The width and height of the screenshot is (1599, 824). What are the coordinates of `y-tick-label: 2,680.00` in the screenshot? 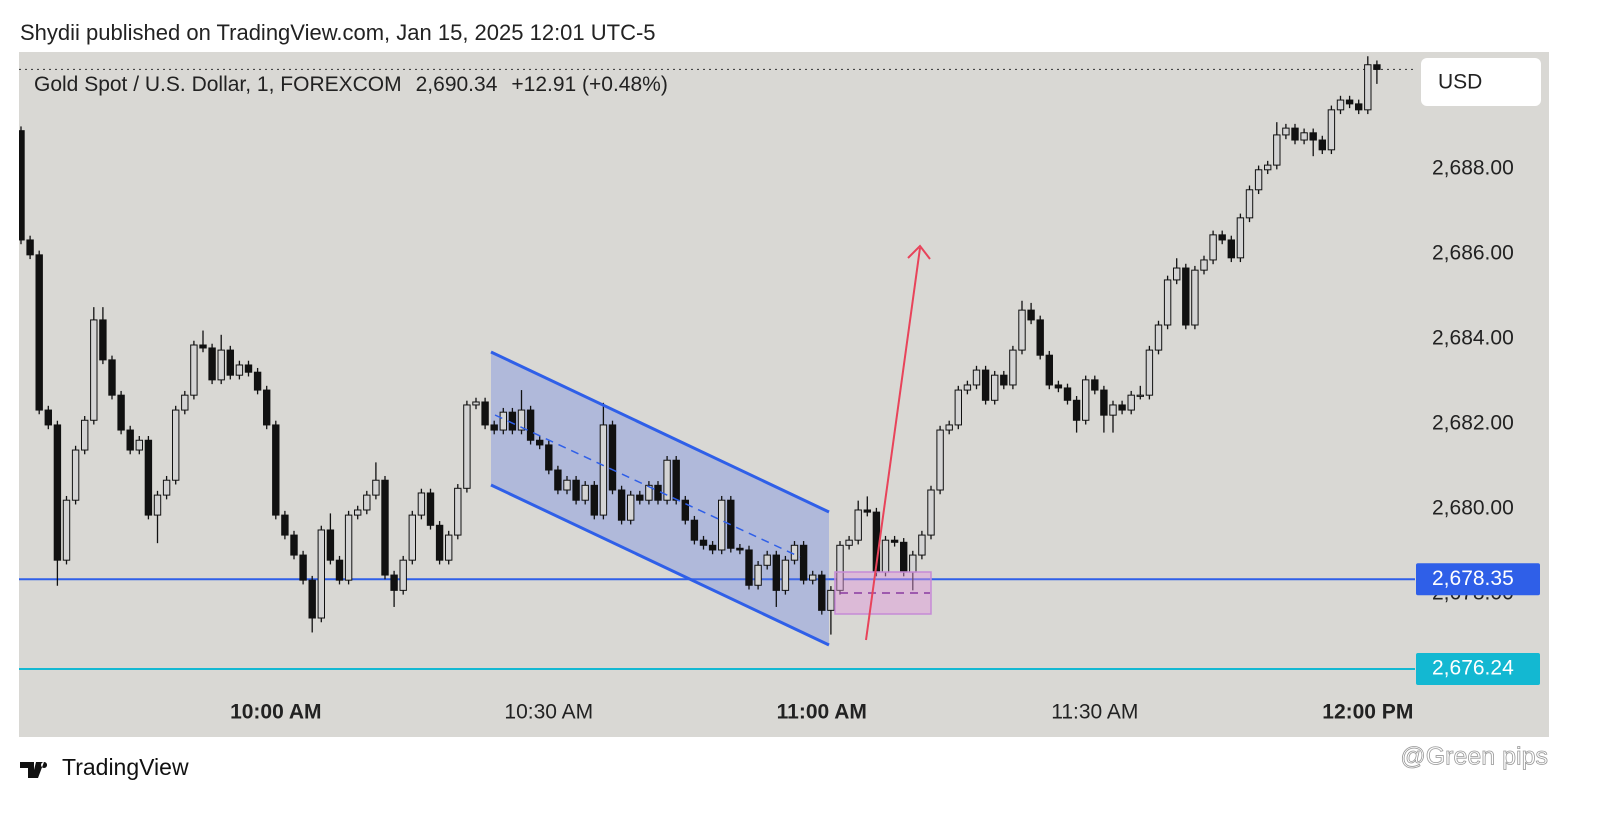 It's located at (1473, 508).